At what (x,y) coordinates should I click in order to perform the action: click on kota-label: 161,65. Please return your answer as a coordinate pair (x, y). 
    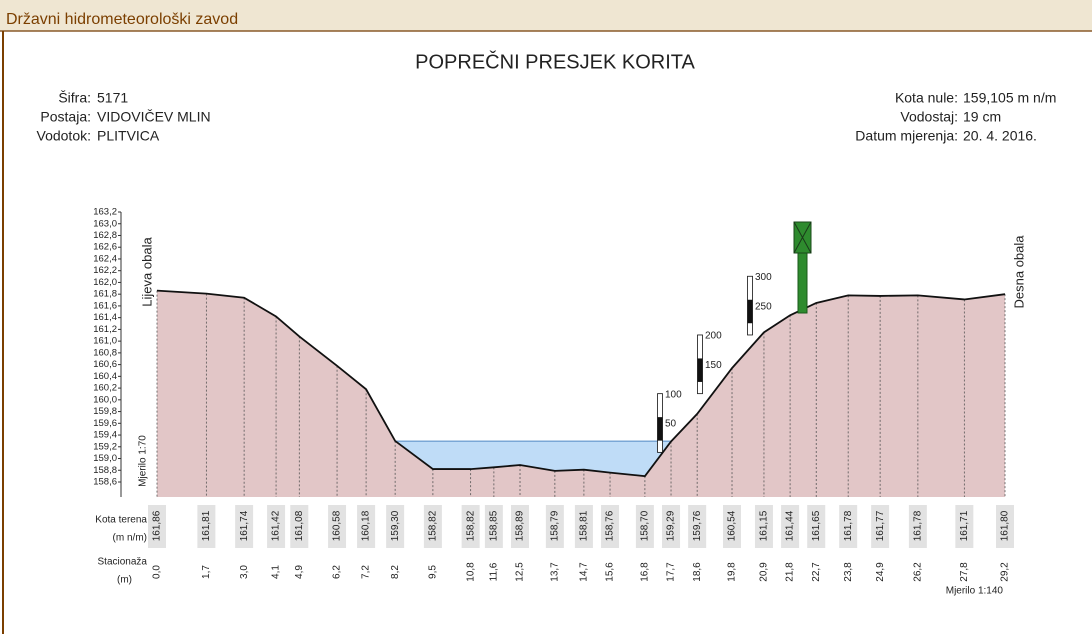
    Looking at the image, I should click on (816, 525).